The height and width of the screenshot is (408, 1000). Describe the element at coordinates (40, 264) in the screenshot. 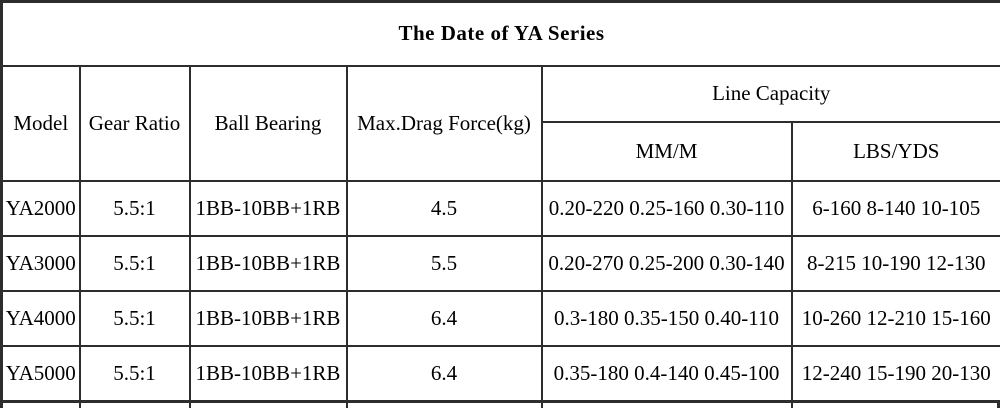

I see `cell-model: YA3000` at that location.